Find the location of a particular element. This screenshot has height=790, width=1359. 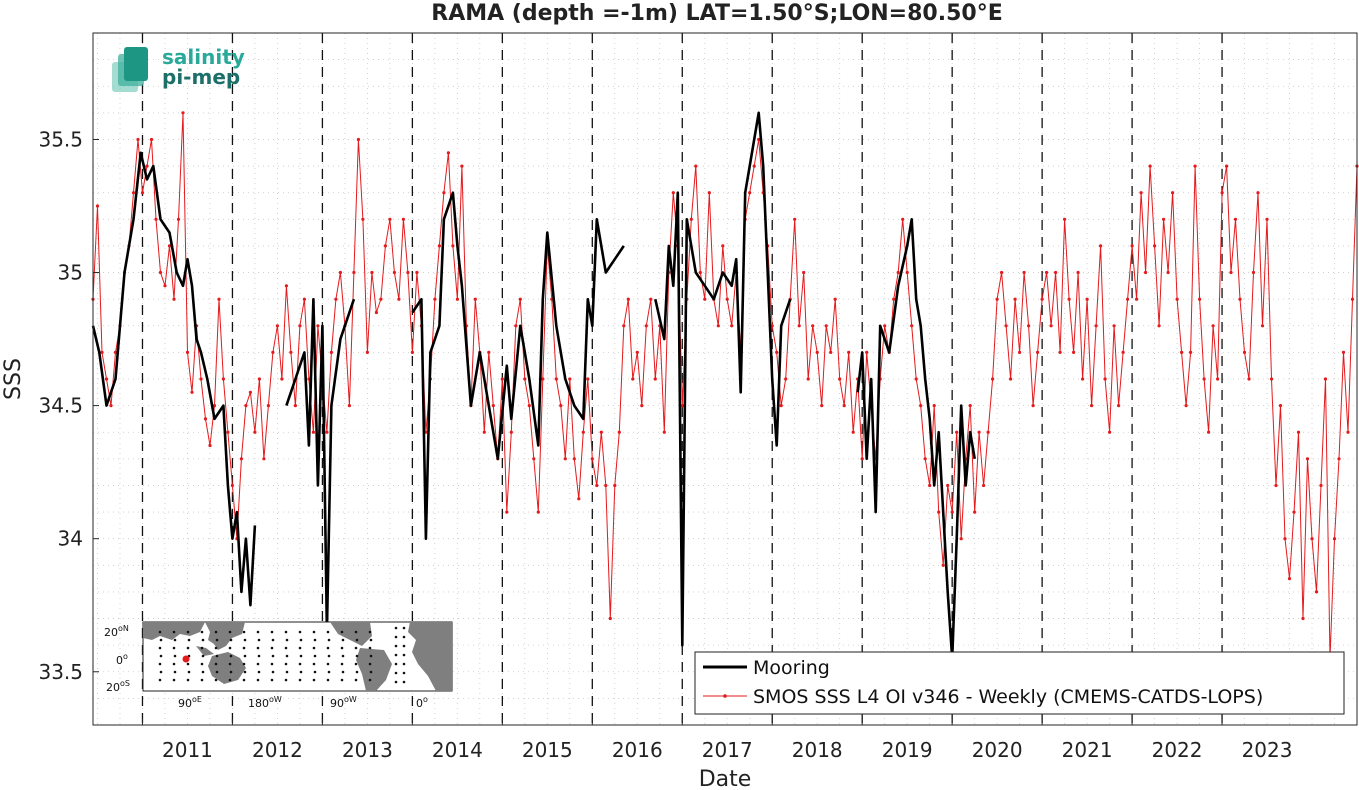

mooring-locations is located at coordinates (282, 655).